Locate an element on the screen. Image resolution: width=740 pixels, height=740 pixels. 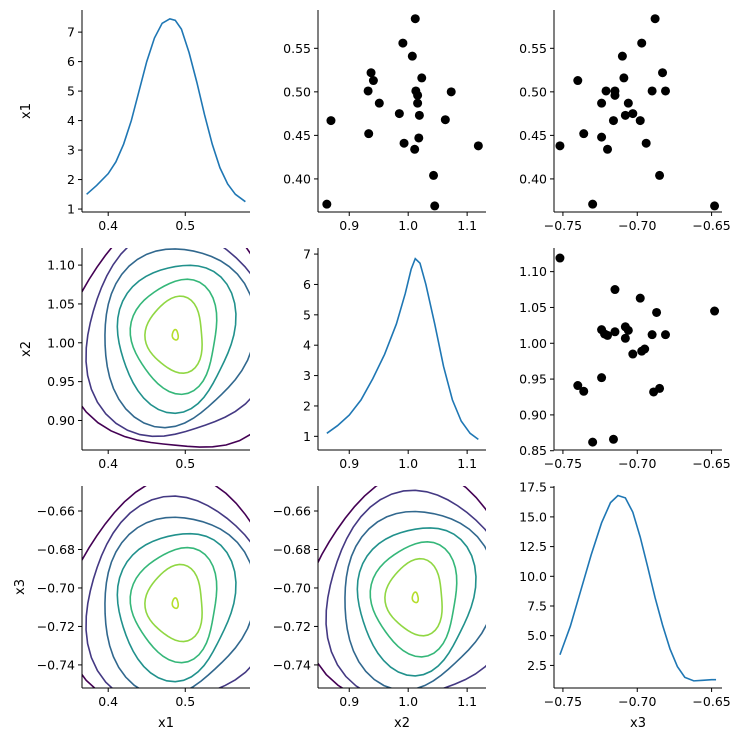
y-tick-label: 1.05 is located at coordinates (61, 303).